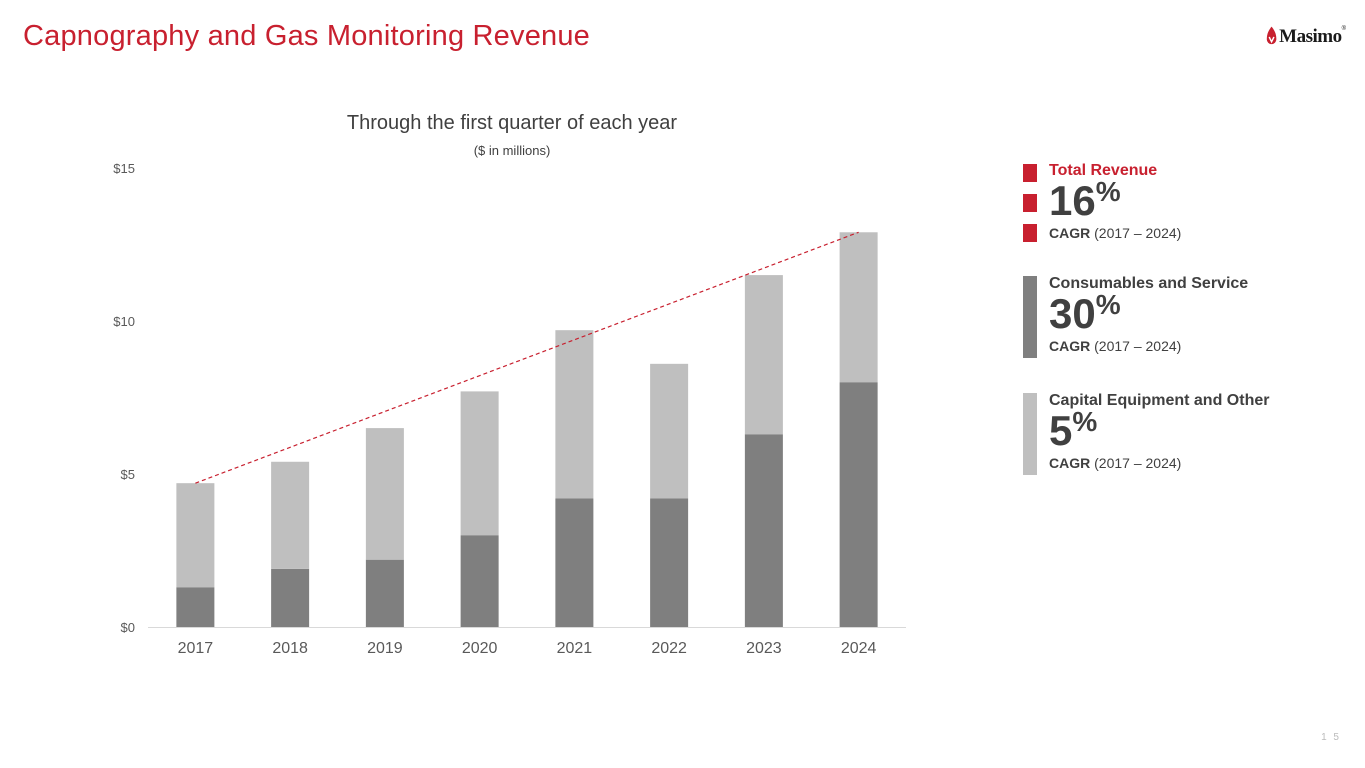 Image resolution: width=1365 pixels, height=768 pixels. I want to click on slide-title: Capnography and Gas Monitoring Revenue, so click(307, 36).